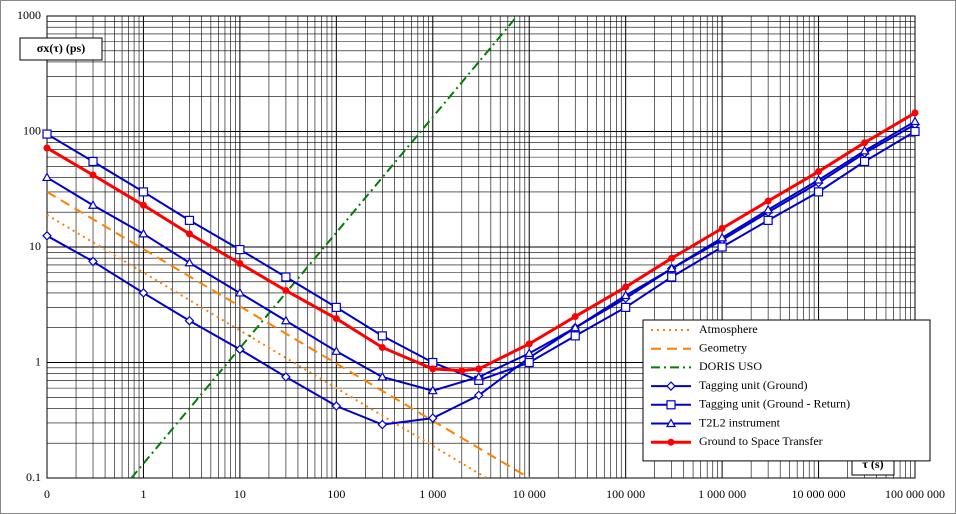 The width and height of the screenshot is (956, 514). Describe the element at coordinates (723, 347) in the screenshot. I see `legend-label: Geometry` at that location.